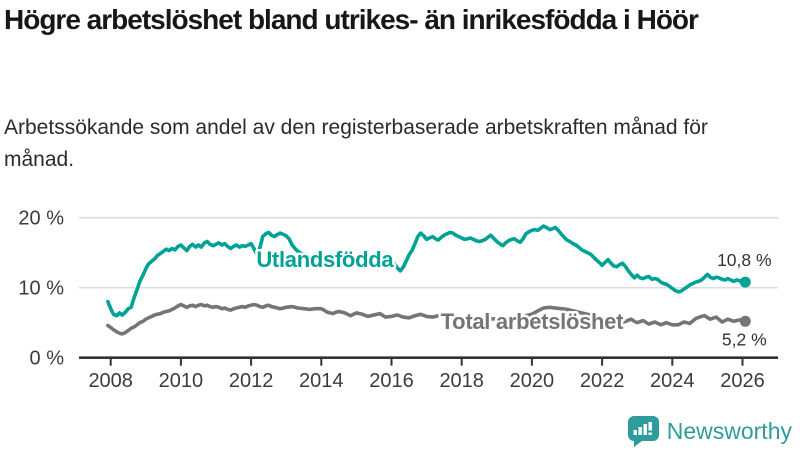 Image resolution: width=800 pixels, height=450 pixels. I want to click on y-gridlines, so click(428, 252).